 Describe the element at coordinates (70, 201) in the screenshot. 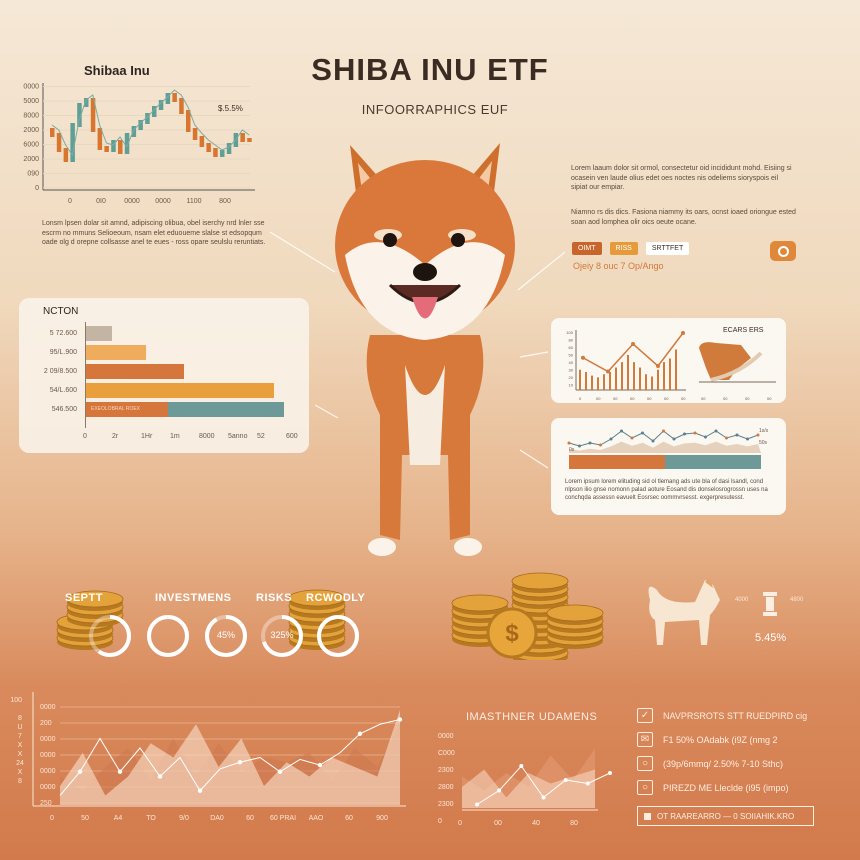

I see `x-tick-label: 0` at that location.